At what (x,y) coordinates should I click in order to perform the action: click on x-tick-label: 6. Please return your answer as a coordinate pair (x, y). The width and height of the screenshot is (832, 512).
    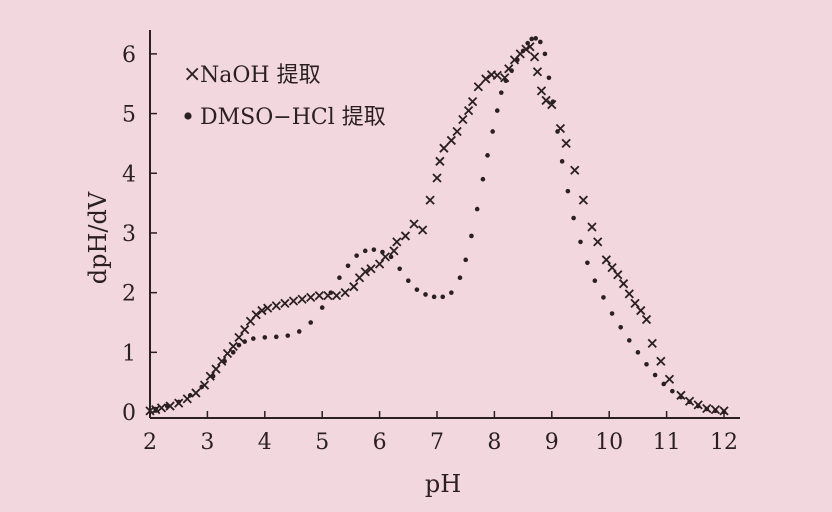
    Looking at the image, I should click on (380, 442).